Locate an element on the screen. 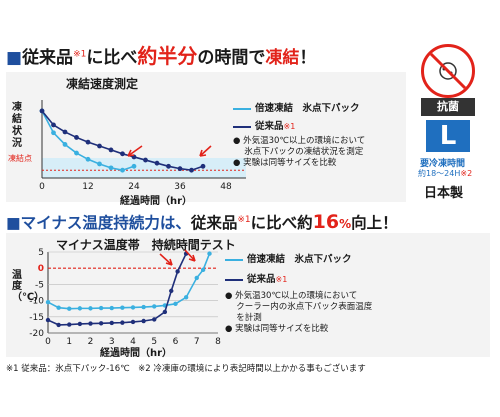  headline-1-part3: の時間で is located at coordinates (231, 58).